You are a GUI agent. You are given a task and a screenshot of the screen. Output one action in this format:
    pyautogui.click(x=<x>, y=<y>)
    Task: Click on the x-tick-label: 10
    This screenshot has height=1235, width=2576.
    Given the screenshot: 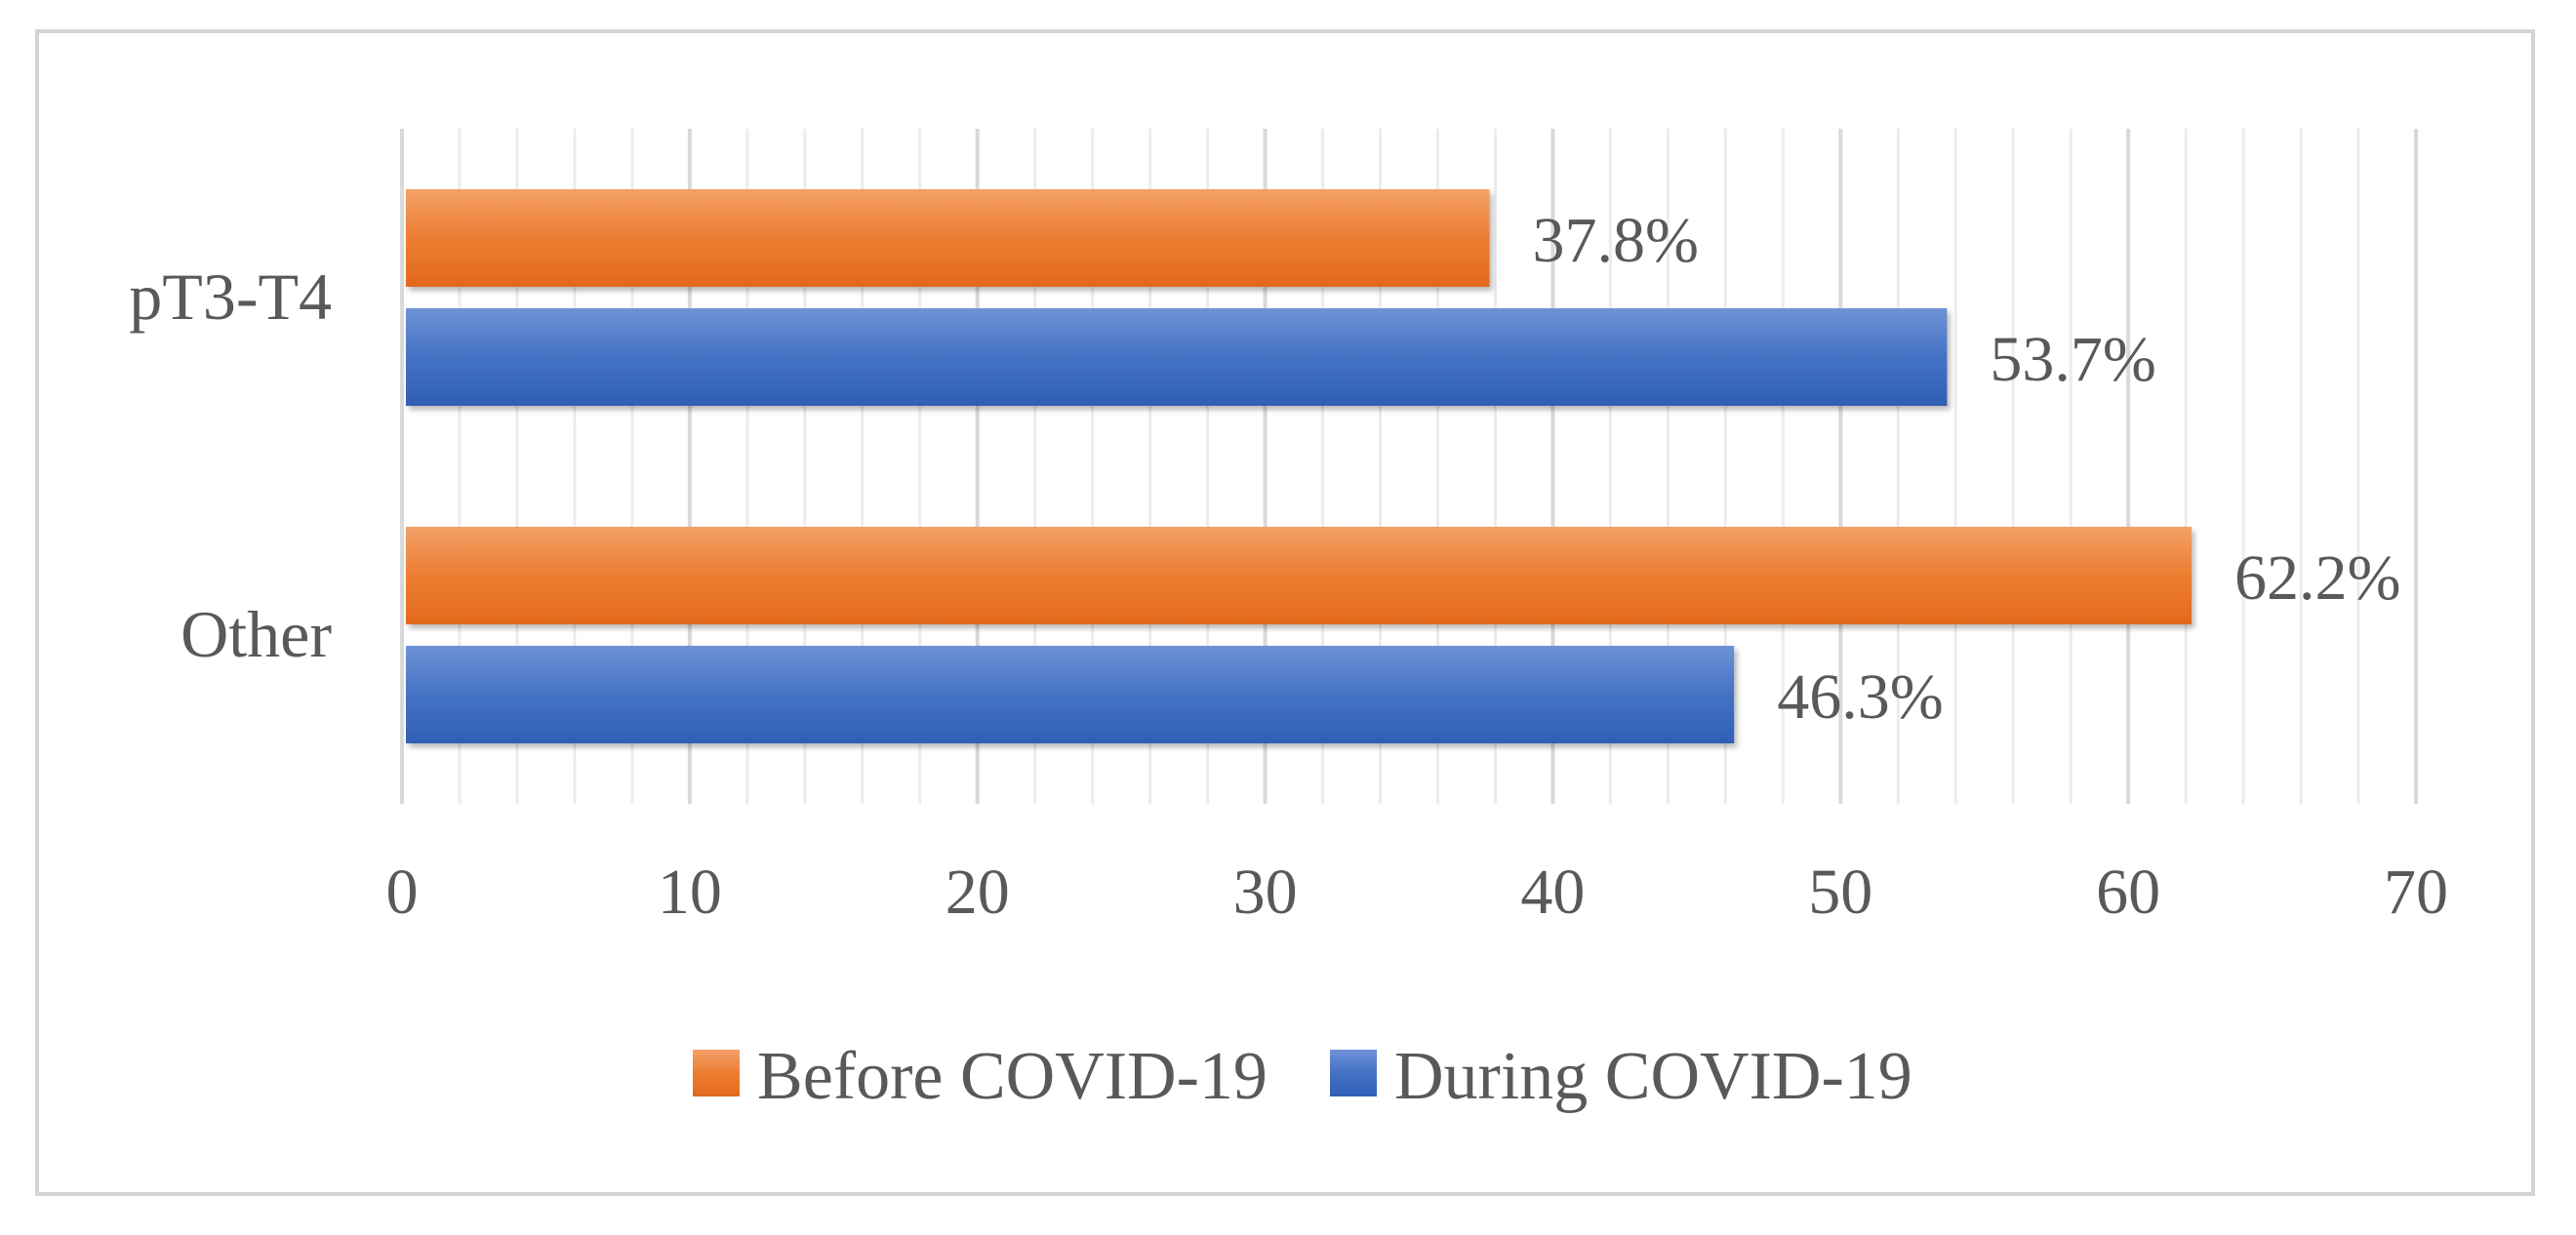 What is the action you would take?
    pyautogui.click(x=690, y=892)
    